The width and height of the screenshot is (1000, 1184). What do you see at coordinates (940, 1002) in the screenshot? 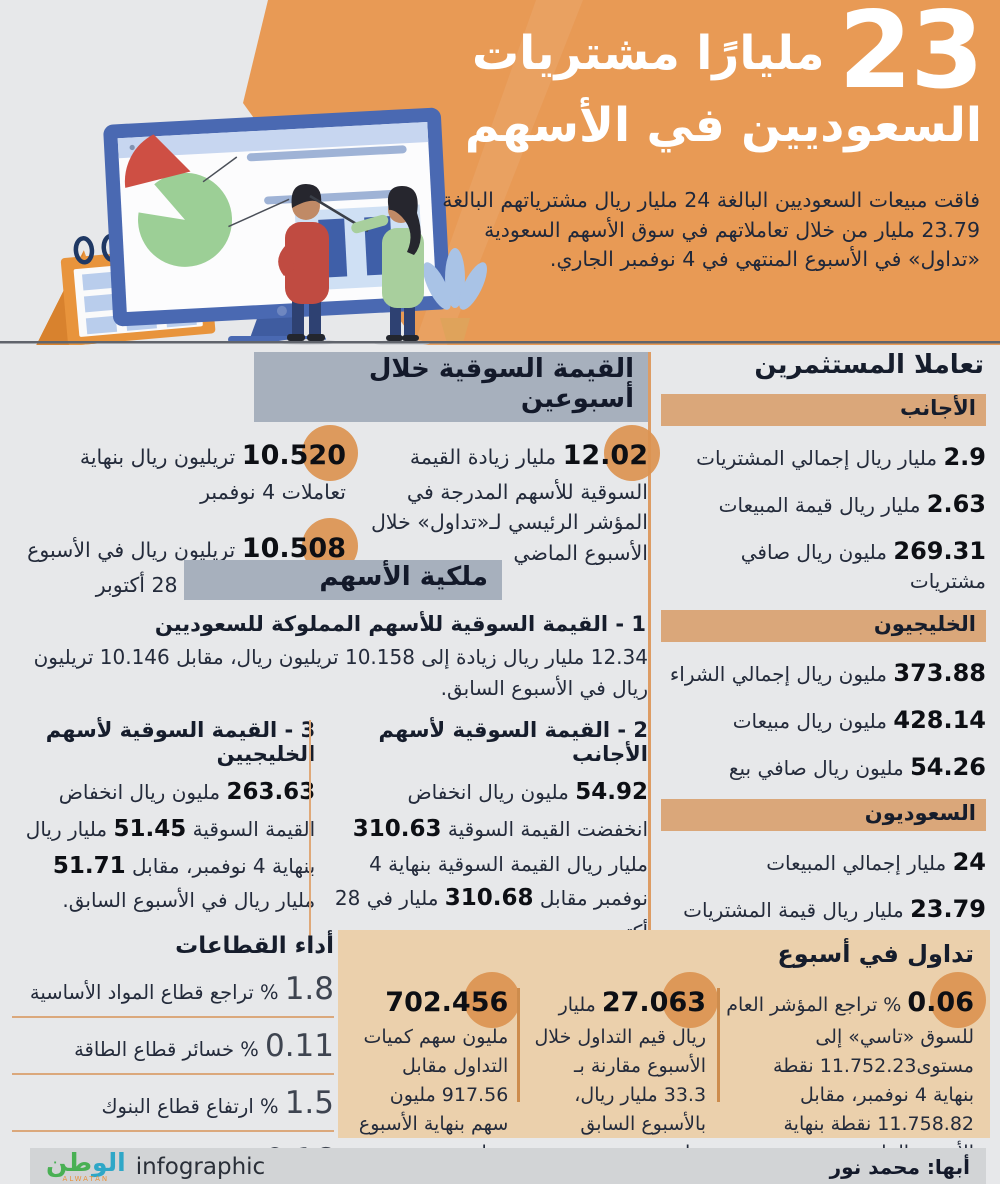
I see `stat-value: 0.06` at bounding box center [940, 1002].